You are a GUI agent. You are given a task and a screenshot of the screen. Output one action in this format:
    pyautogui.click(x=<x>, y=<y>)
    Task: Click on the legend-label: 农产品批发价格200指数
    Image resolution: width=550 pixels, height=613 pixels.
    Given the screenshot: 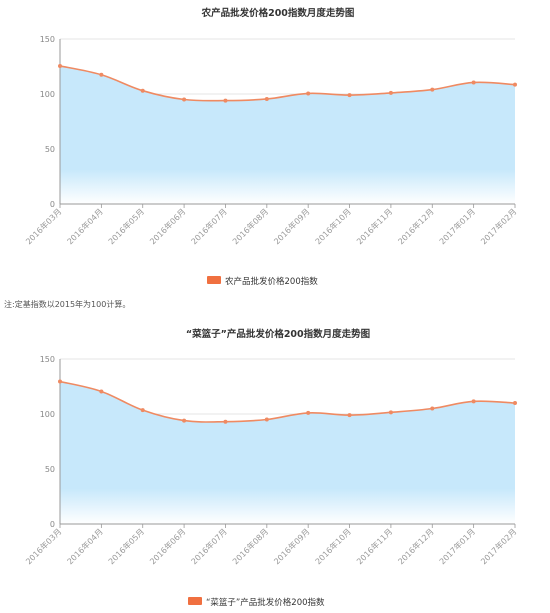 What is the action you would take?
    pyautogui.click(x=271, y=281)
    